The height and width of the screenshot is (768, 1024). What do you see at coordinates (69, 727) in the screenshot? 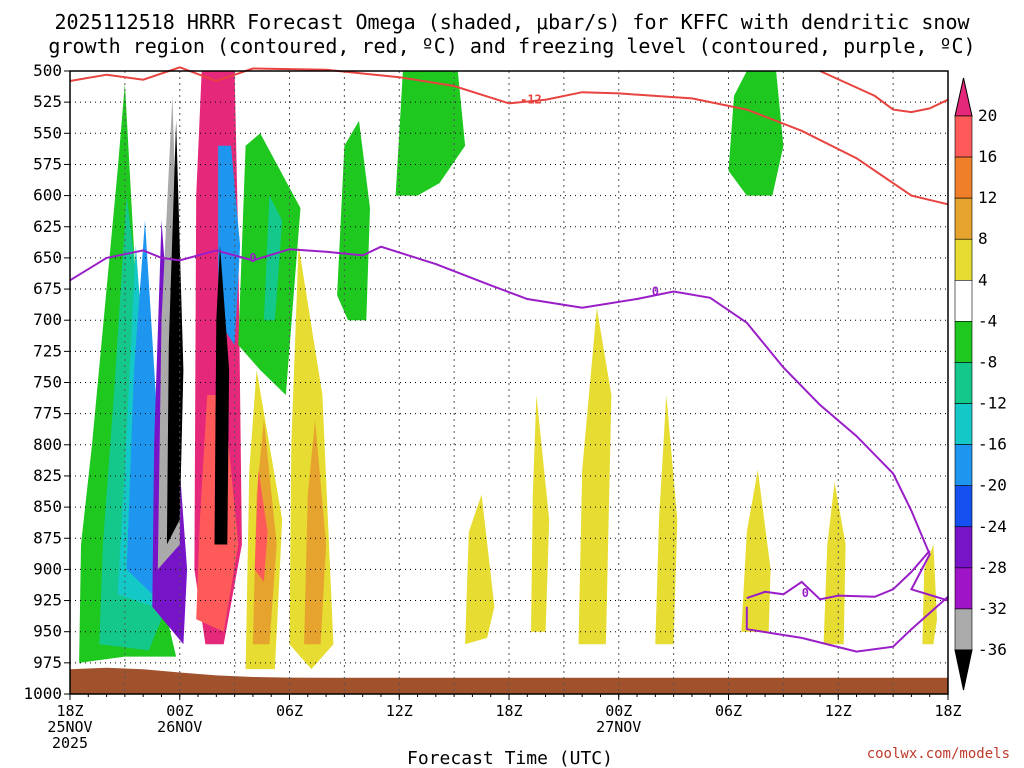
I see `x-tick-label-0-1: 25NOV` at bounding box center [69, 727].